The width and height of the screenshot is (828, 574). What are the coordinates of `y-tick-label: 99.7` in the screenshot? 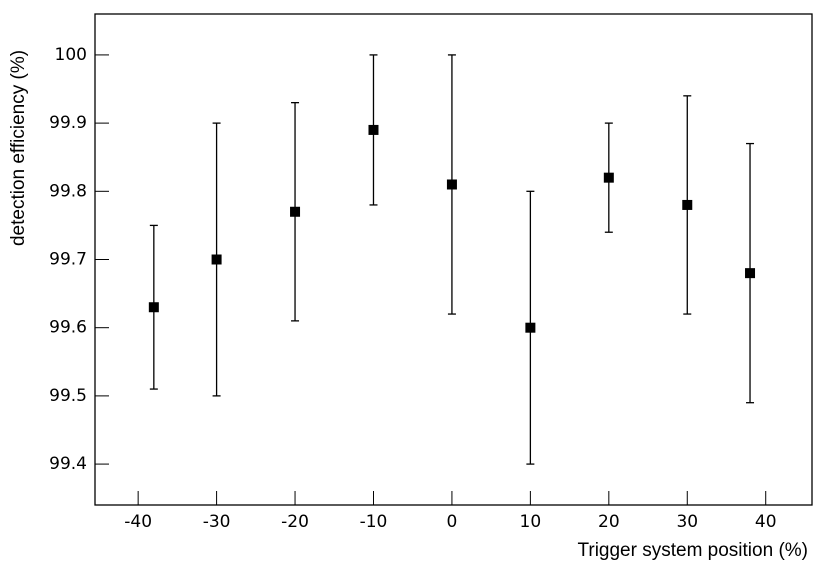 It's located at (68, 260).